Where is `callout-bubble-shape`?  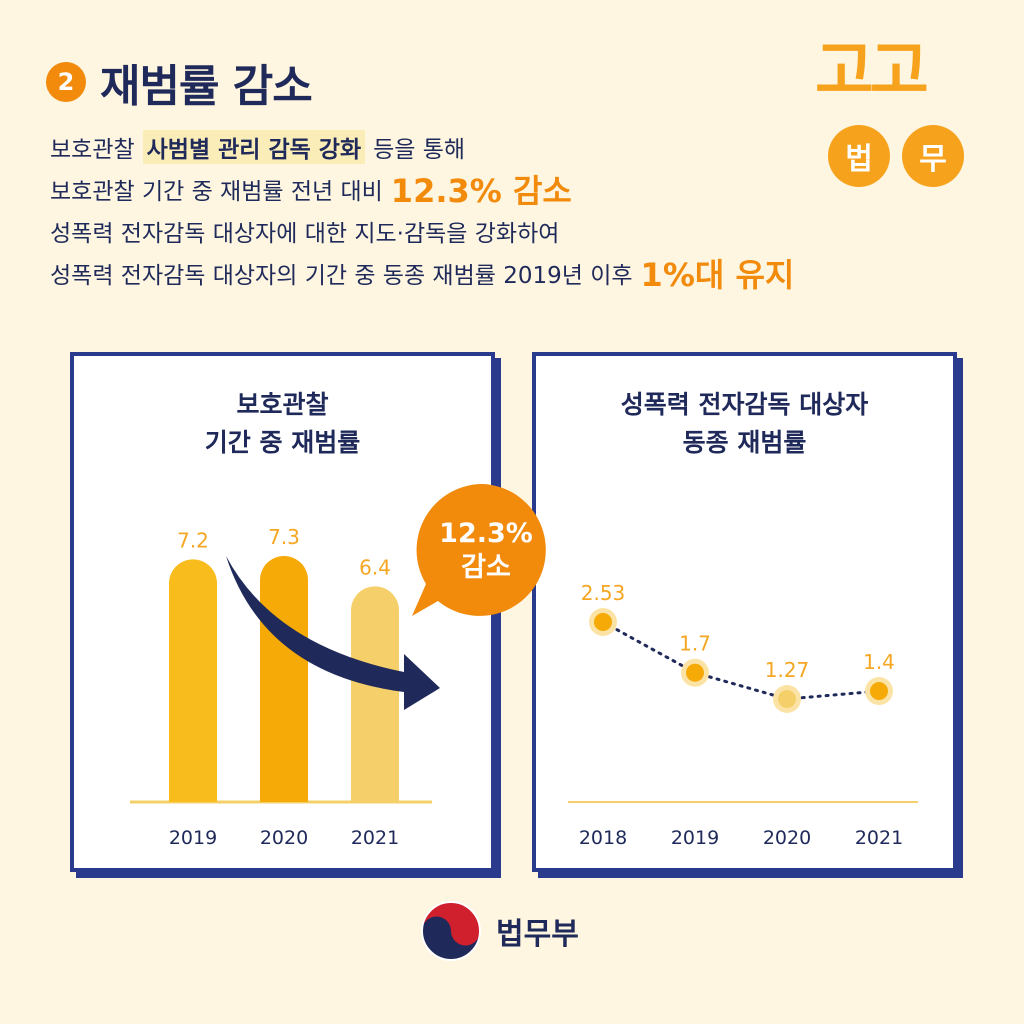
callout-bubble-shape is located at coordinates (479, 549).